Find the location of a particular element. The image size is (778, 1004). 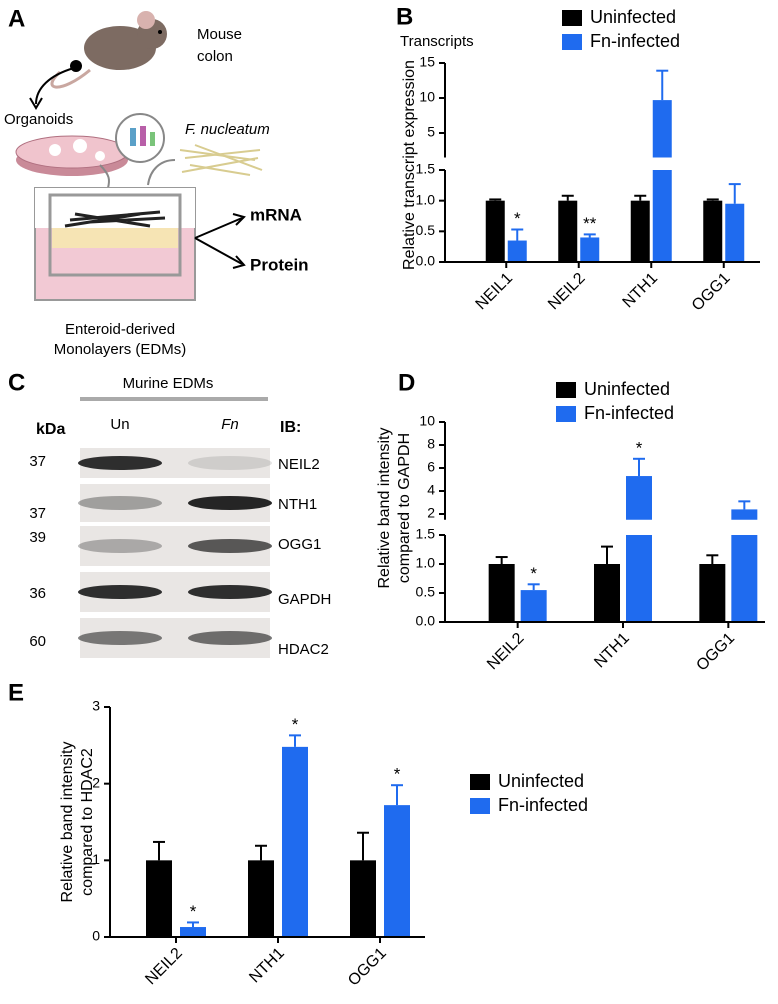

kda-label: 39 is located at coordinates (37, 537).